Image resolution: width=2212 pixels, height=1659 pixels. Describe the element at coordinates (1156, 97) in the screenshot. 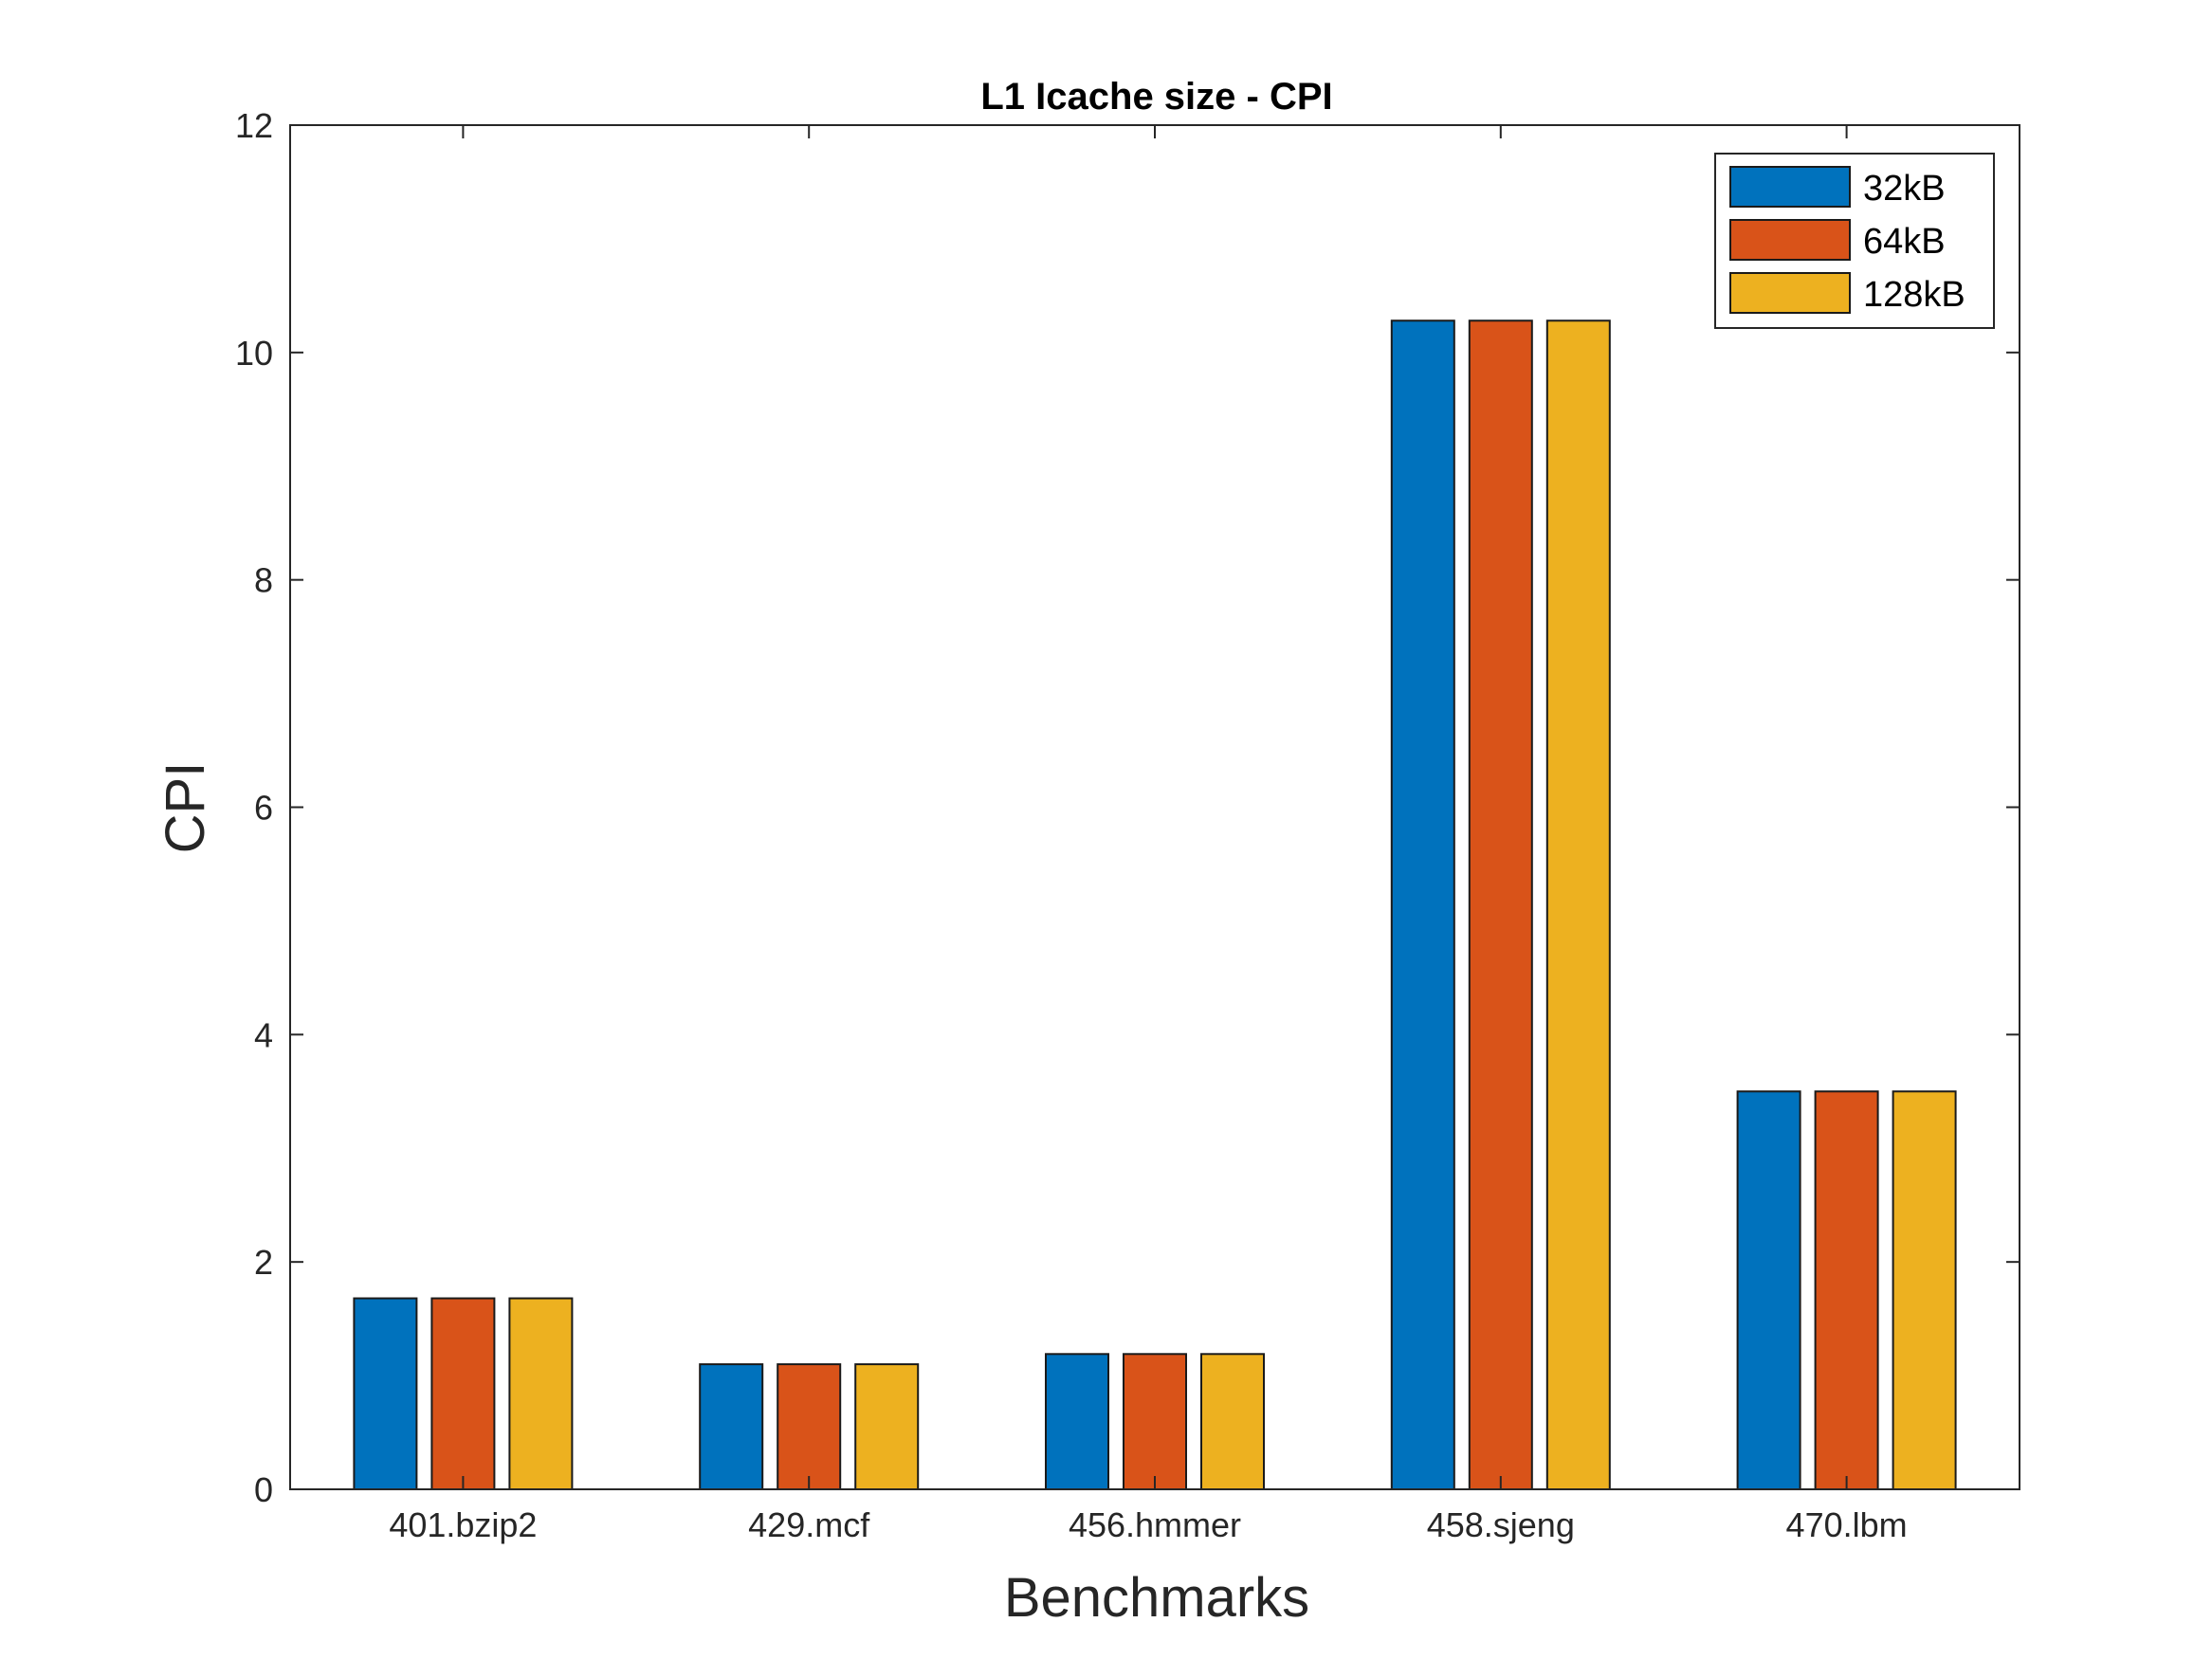

I see `chart-title: L1 Icache size - CPI` at that location.